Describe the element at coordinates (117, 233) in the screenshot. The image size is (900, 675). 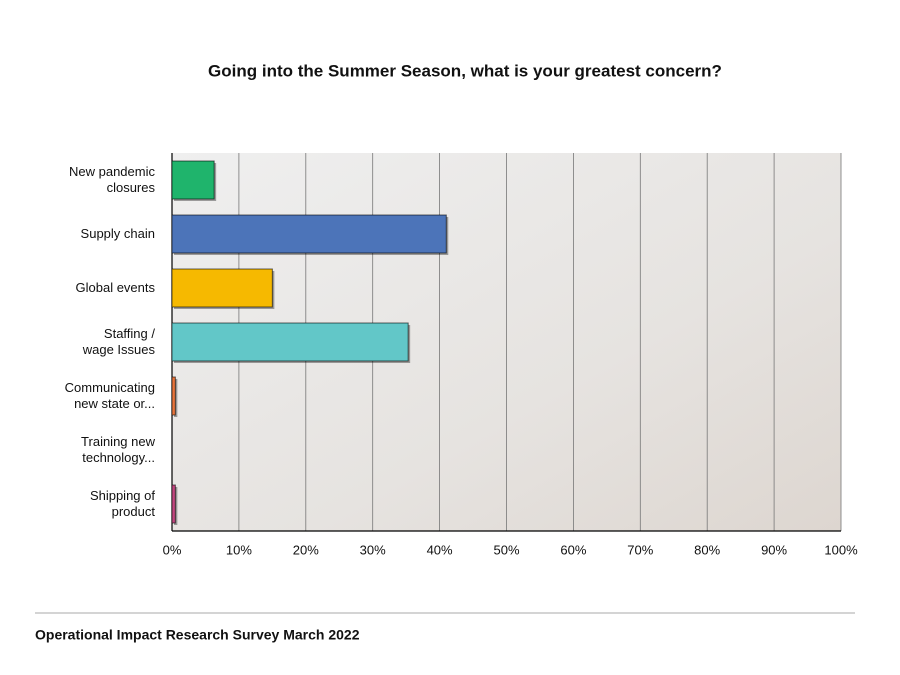
I see `y-tick-label: Supply chain` at that location.